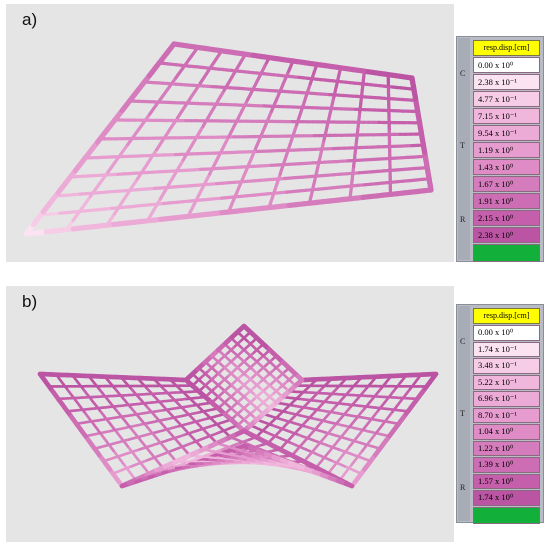 The width and height of the screenshot is (550, 548). I want to click on legend-entry: 4.77 x 10⁻¹, so click(506, 99).